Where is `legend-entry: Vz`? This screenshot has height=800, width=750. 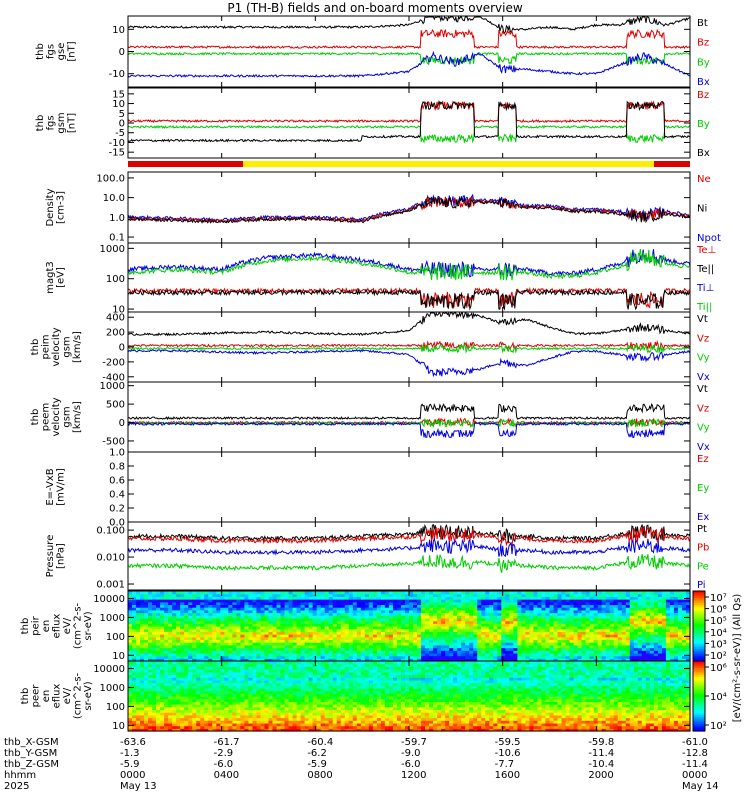
legend-entry: Vz is located at coordinates (703, 338).